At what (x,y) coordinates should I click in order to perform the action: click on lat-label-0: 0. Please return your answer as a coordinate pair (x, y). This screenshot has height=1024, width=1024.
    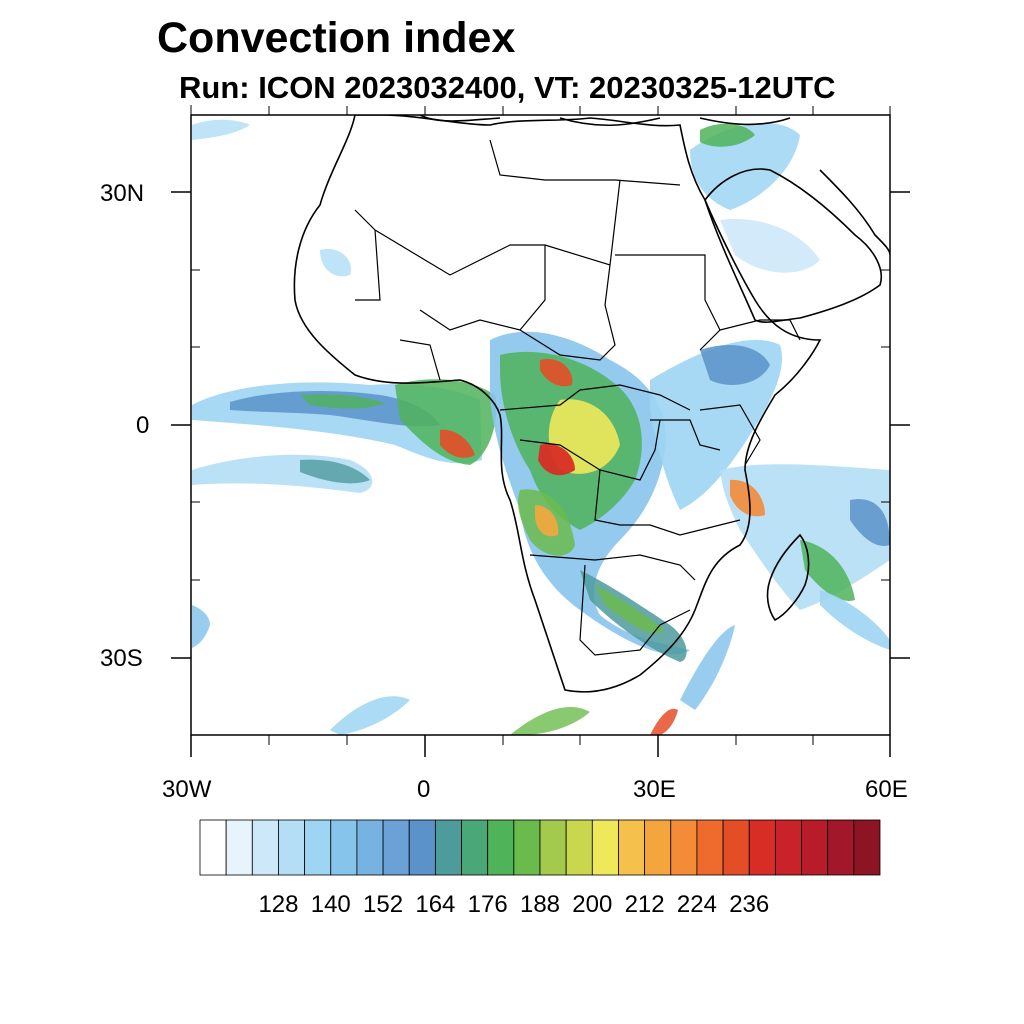
    Looking at the image, I should click on (143, 425).